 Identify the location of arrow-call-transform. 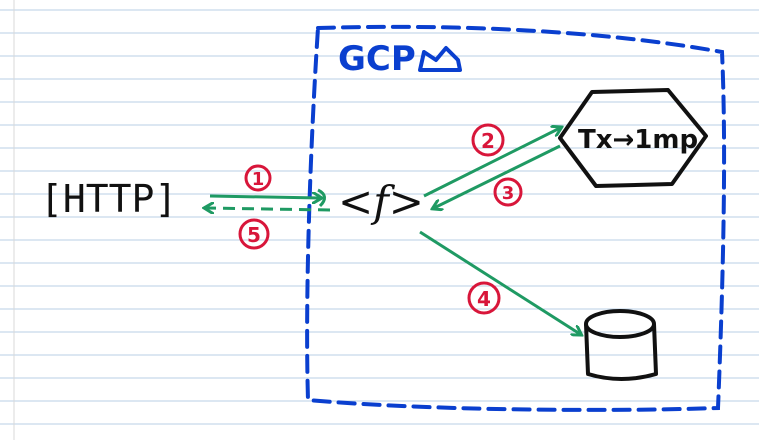
(491, 163).